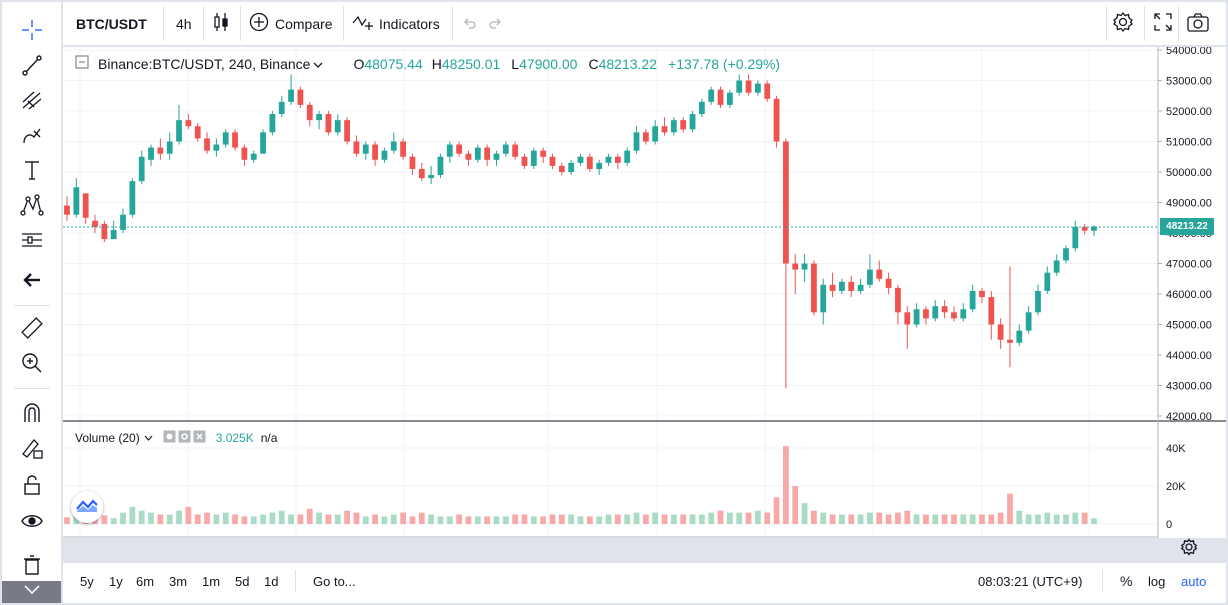 This screenshot has width=1228, height=605. What do you see at coordinates (580, 485) in the screenshot?
I see `volume-bars` at bounding box center [580, 485].